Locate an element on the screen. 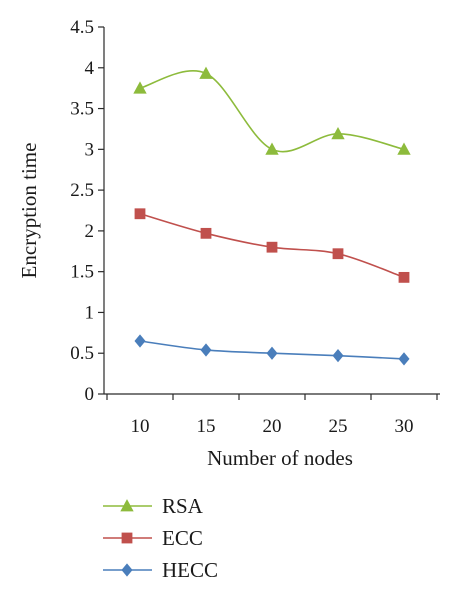  chart-legend: RSA ECC HECC is located at coordinates (160, 538).